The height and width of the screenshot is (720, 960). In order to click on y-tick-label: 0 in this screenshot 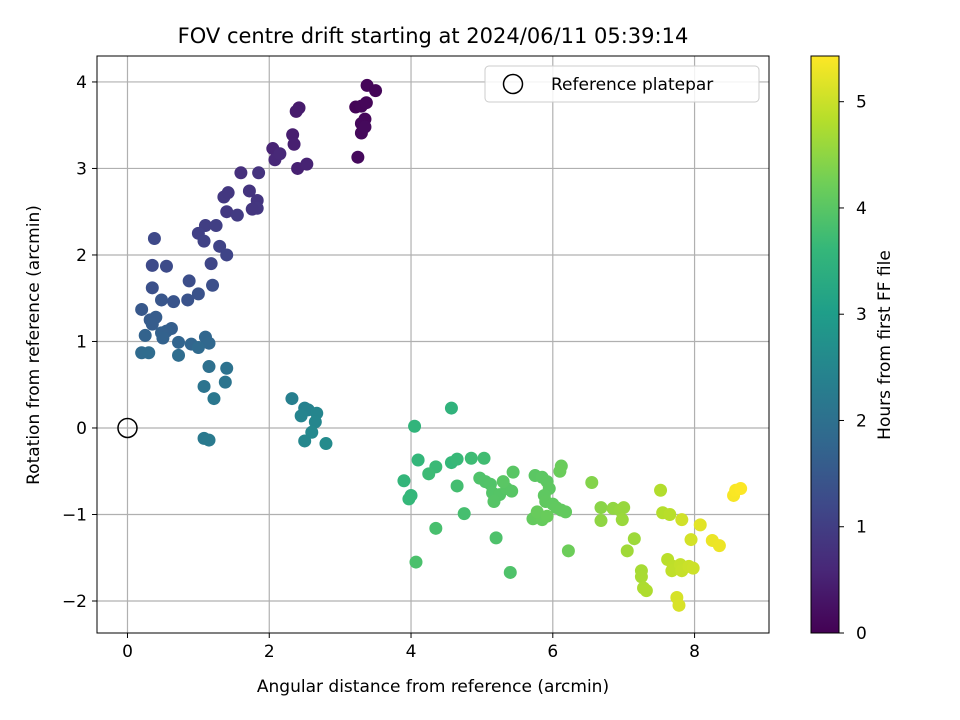, I will do `click(81, 429)`.